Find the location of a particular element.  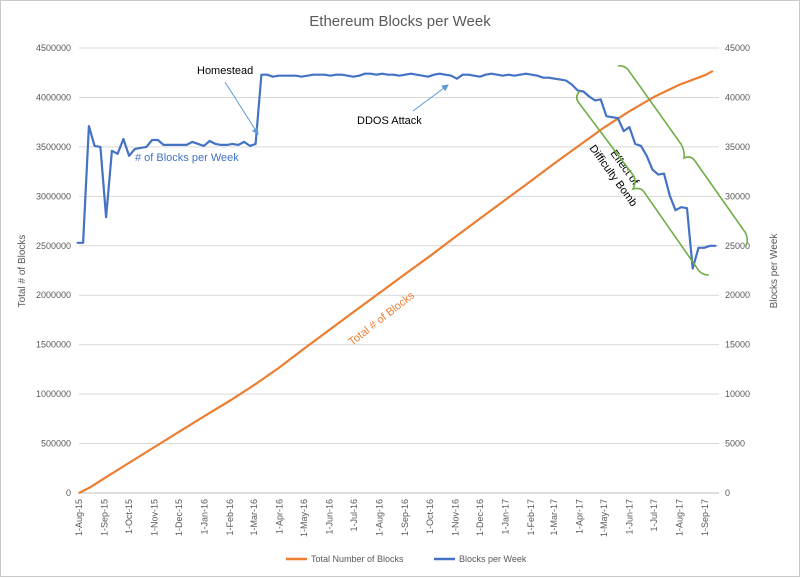

annotation-ddos: DDOS Attack is located at coordinates (389, 121).